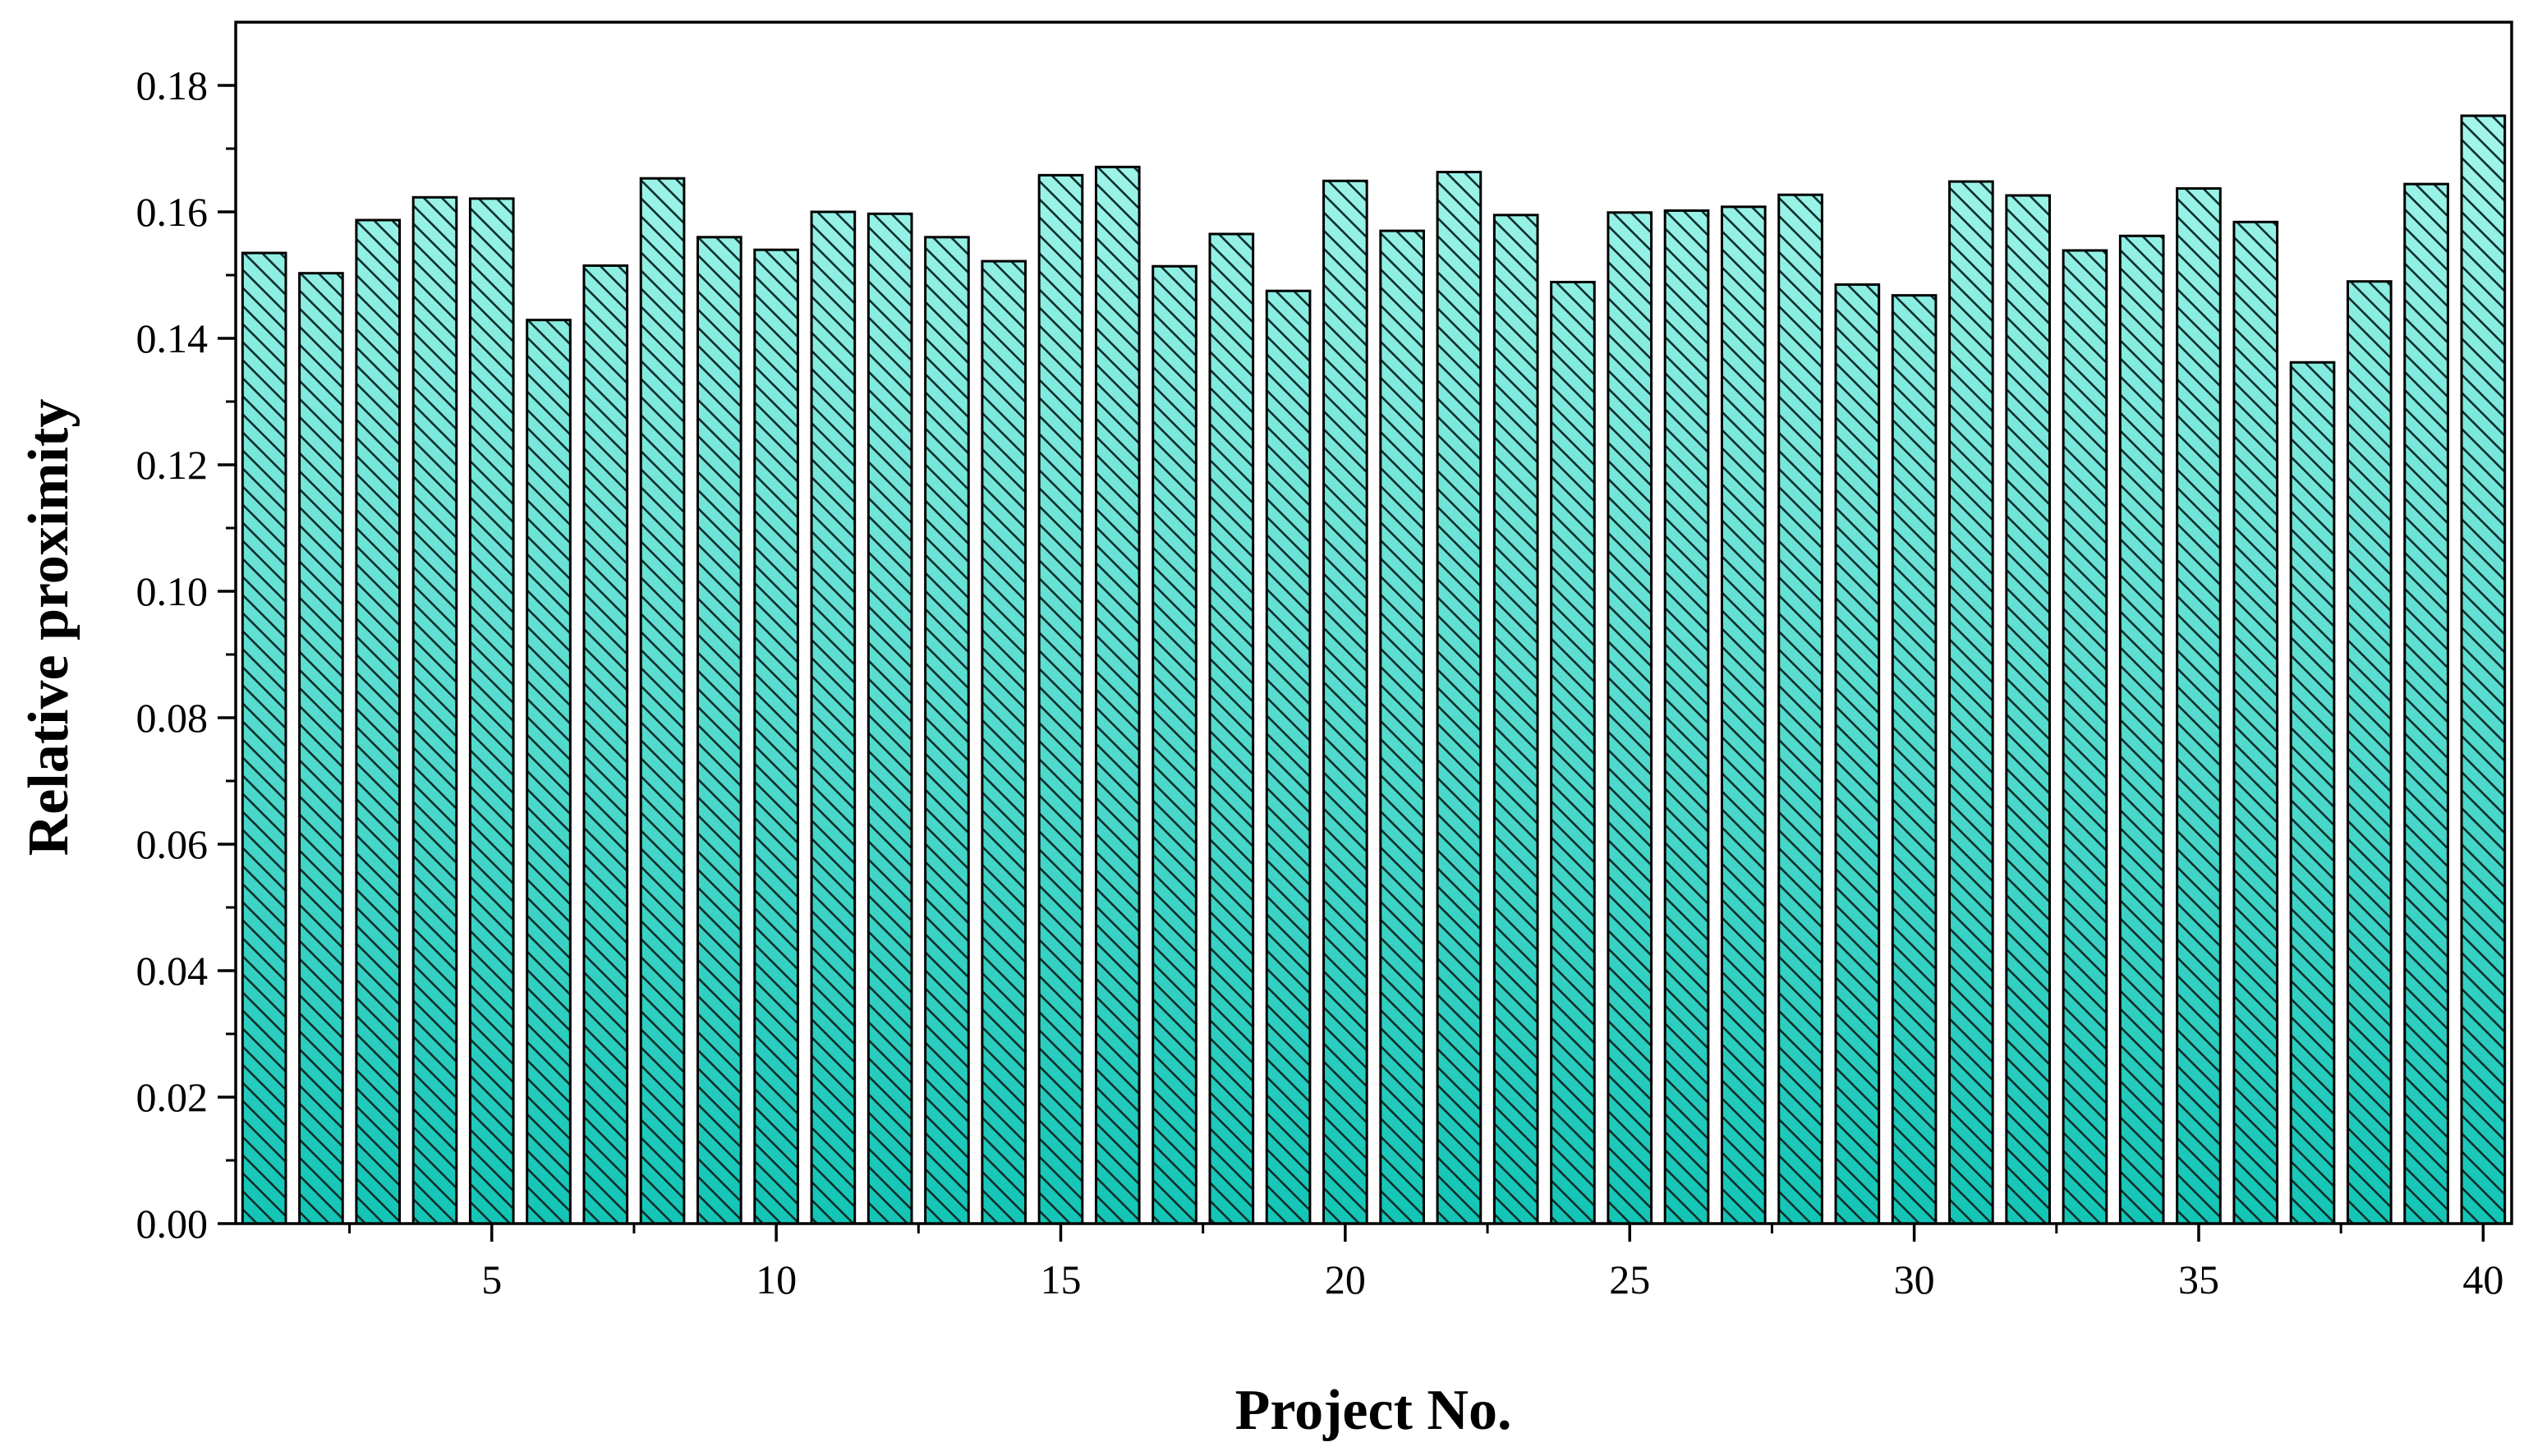 This screenshot has height=1456, width=2533. Describe the element at coordinates (1346, 1279) in the screenshot. I see `x-tick-label-20: 20` at that location.